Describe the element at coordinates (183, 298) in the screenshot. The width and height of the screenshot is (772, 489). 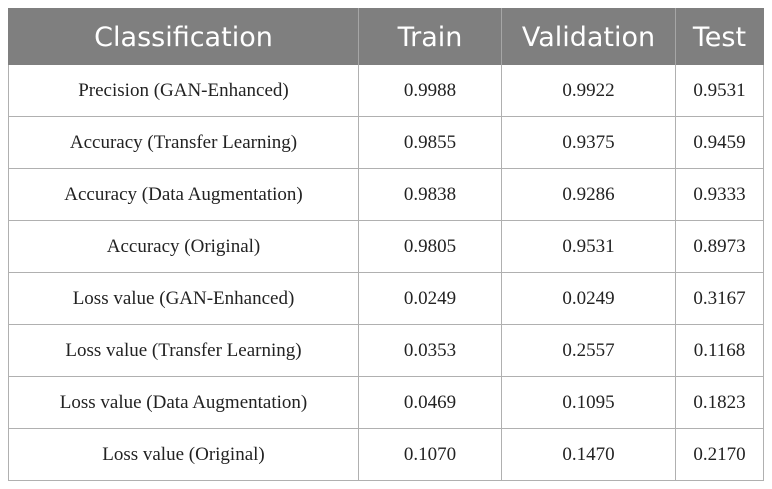
I see `row-label: Loss value (GAN-Enhanced)` at that location.